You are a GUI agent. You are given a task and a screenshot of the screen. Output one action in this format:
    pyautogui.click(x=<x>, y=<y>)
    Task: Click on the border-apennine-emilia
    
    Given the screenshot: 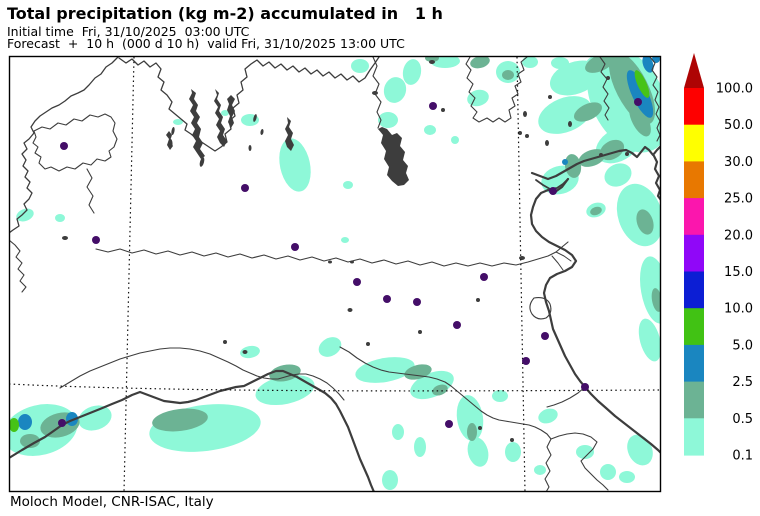 What is the action you would take?
    pyautogui.click(x=445, y=393)
    